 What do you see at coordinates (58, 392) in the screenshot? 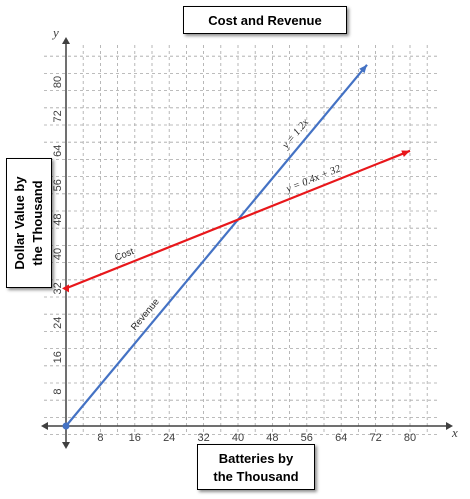
I see `y-tick-label: 8` at bounding box center [58, 392].